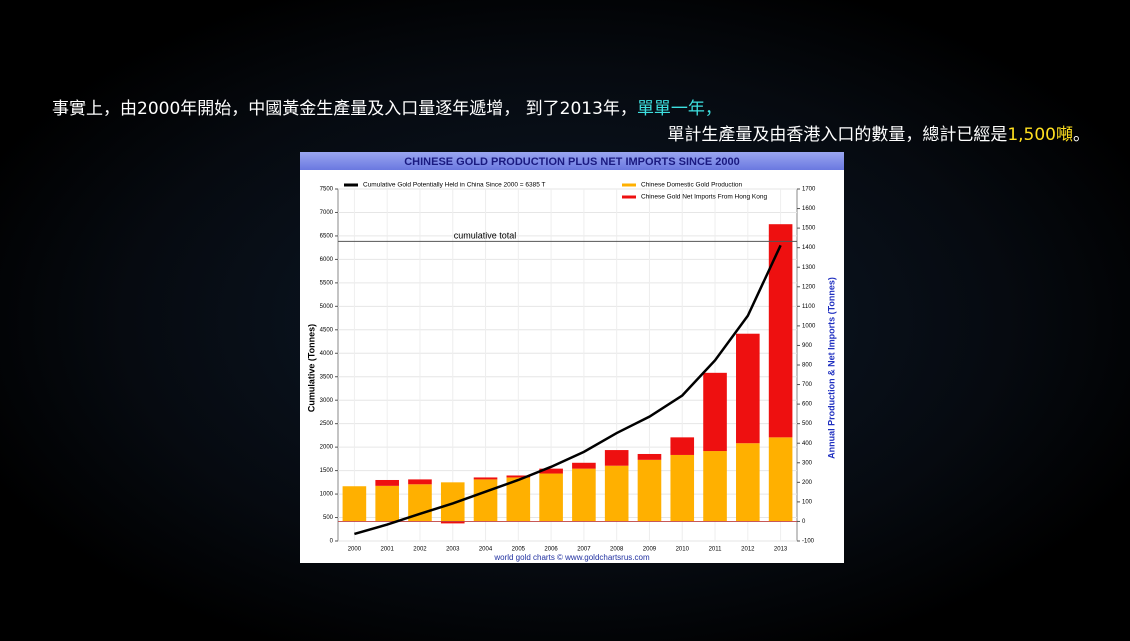 The image size is (1130, 641). Describe the element at coordinates (327, 401) in the screenshot. I see `y-tick-label: 3000` at that location.